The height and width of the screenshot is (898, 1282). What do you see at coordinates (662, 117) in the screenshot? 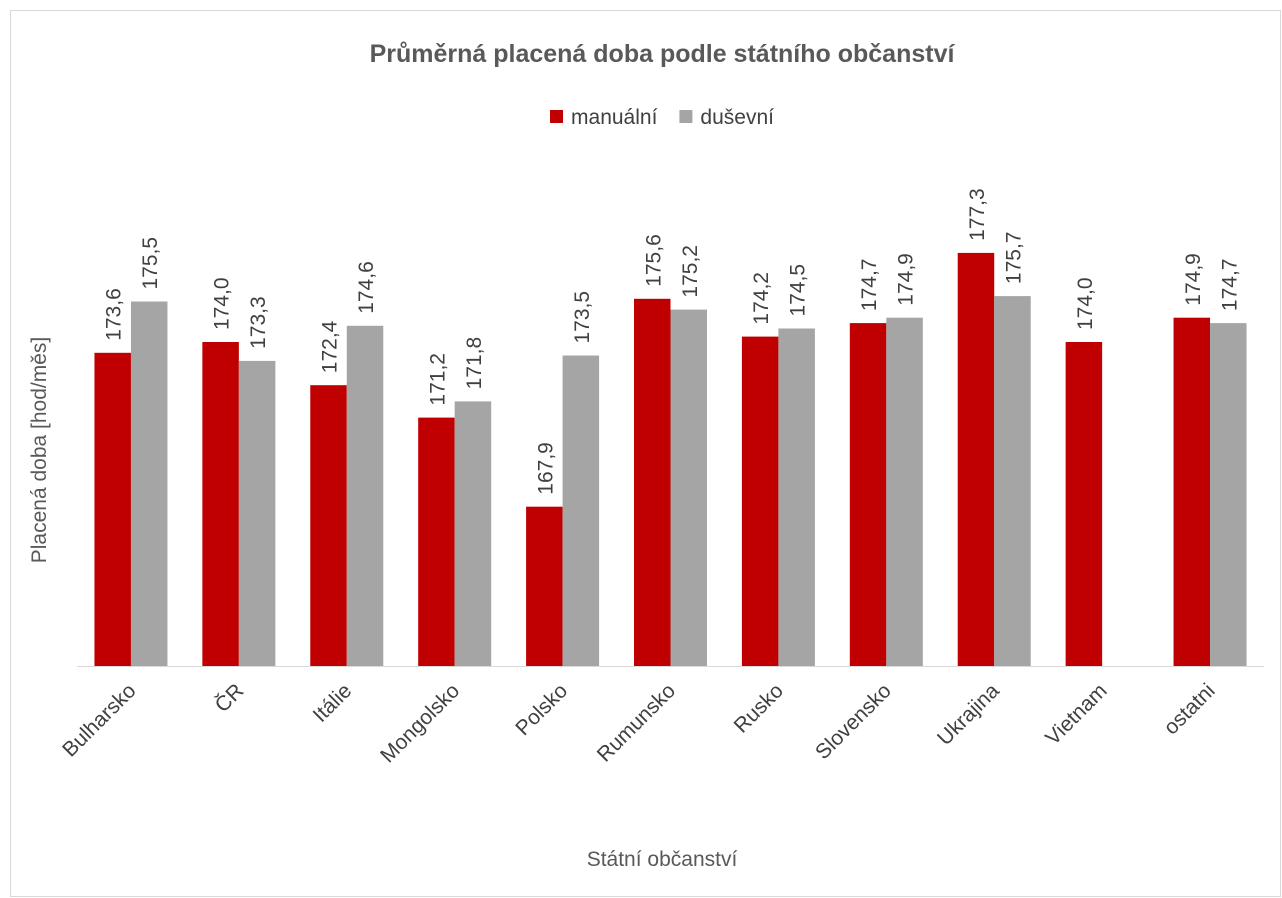
I see `legend: manuální duševní` at bounding box center [662, 117].